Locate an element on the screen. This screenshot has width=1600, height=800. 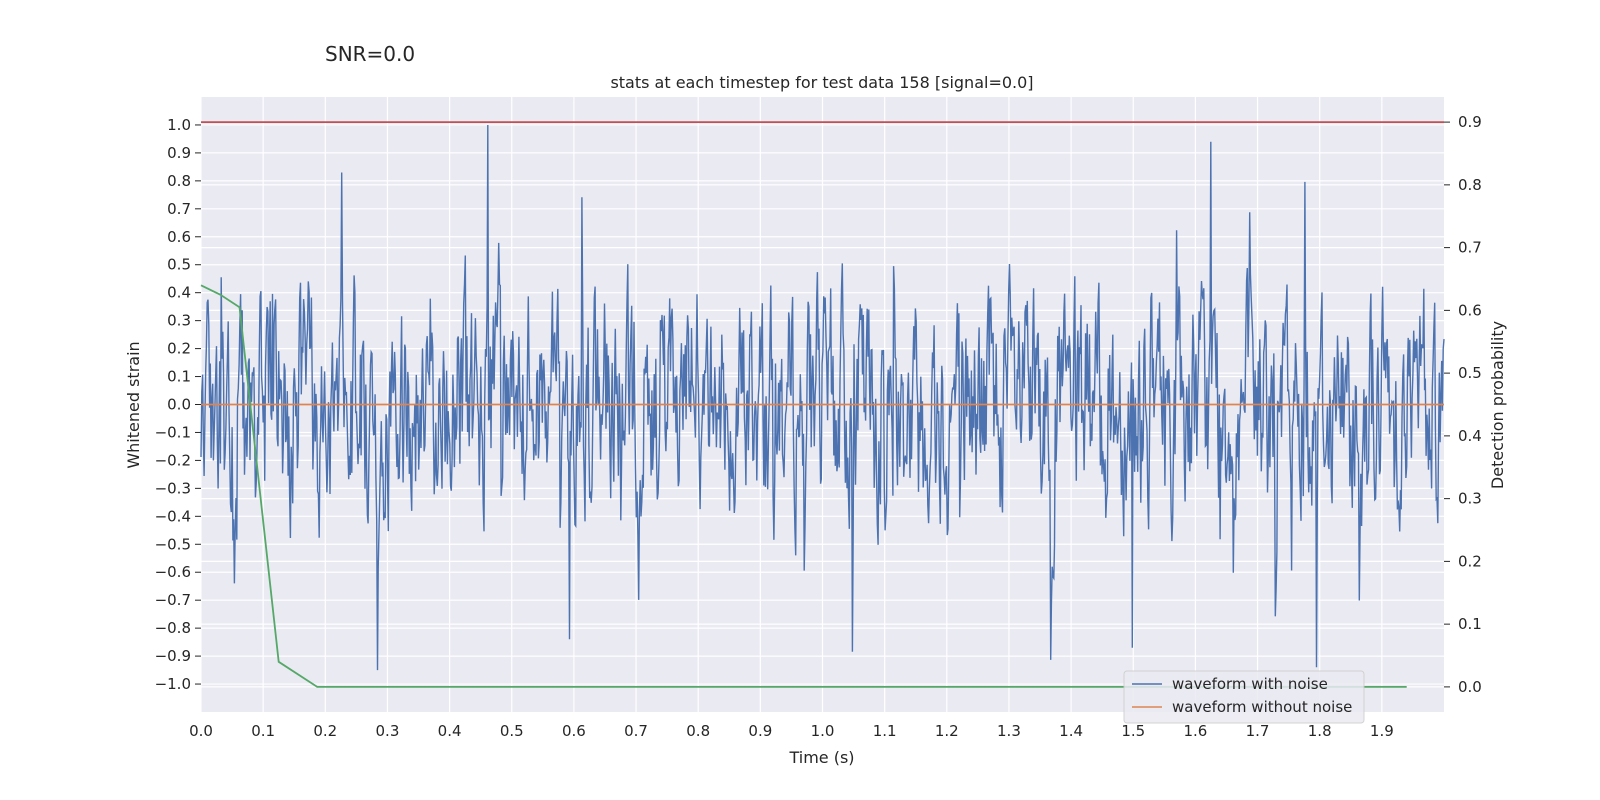
x-tick-label: 1.1 is located at coordinates (885, 731).